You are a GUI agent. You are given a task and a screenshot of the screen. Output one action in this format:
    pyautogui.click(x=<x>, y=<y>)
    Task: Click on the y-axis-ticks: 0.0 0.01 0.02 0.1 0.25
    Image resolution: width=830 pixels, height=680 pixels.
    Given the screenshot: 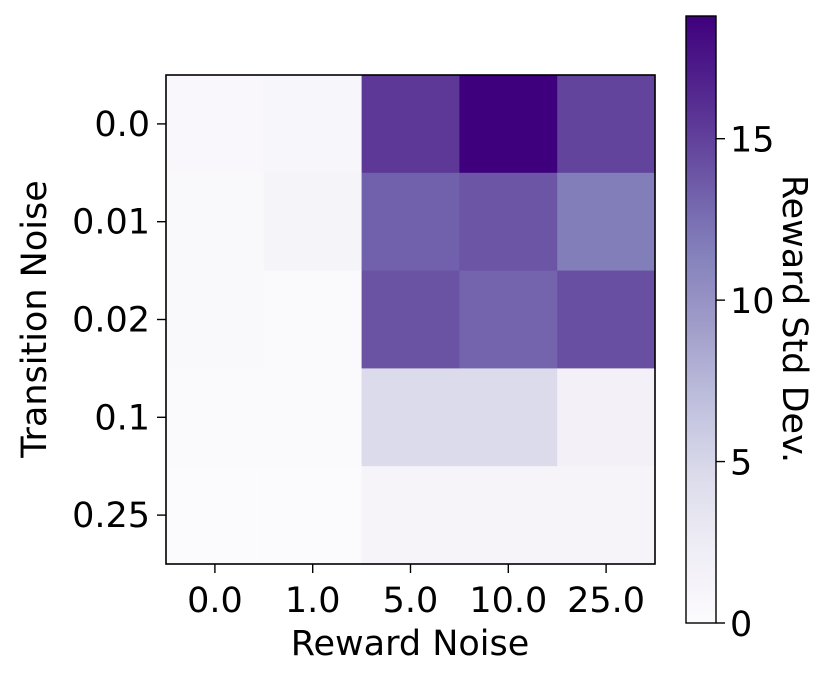 What is the action you would take?
    pyautogui.click(x=119, y=320)
    